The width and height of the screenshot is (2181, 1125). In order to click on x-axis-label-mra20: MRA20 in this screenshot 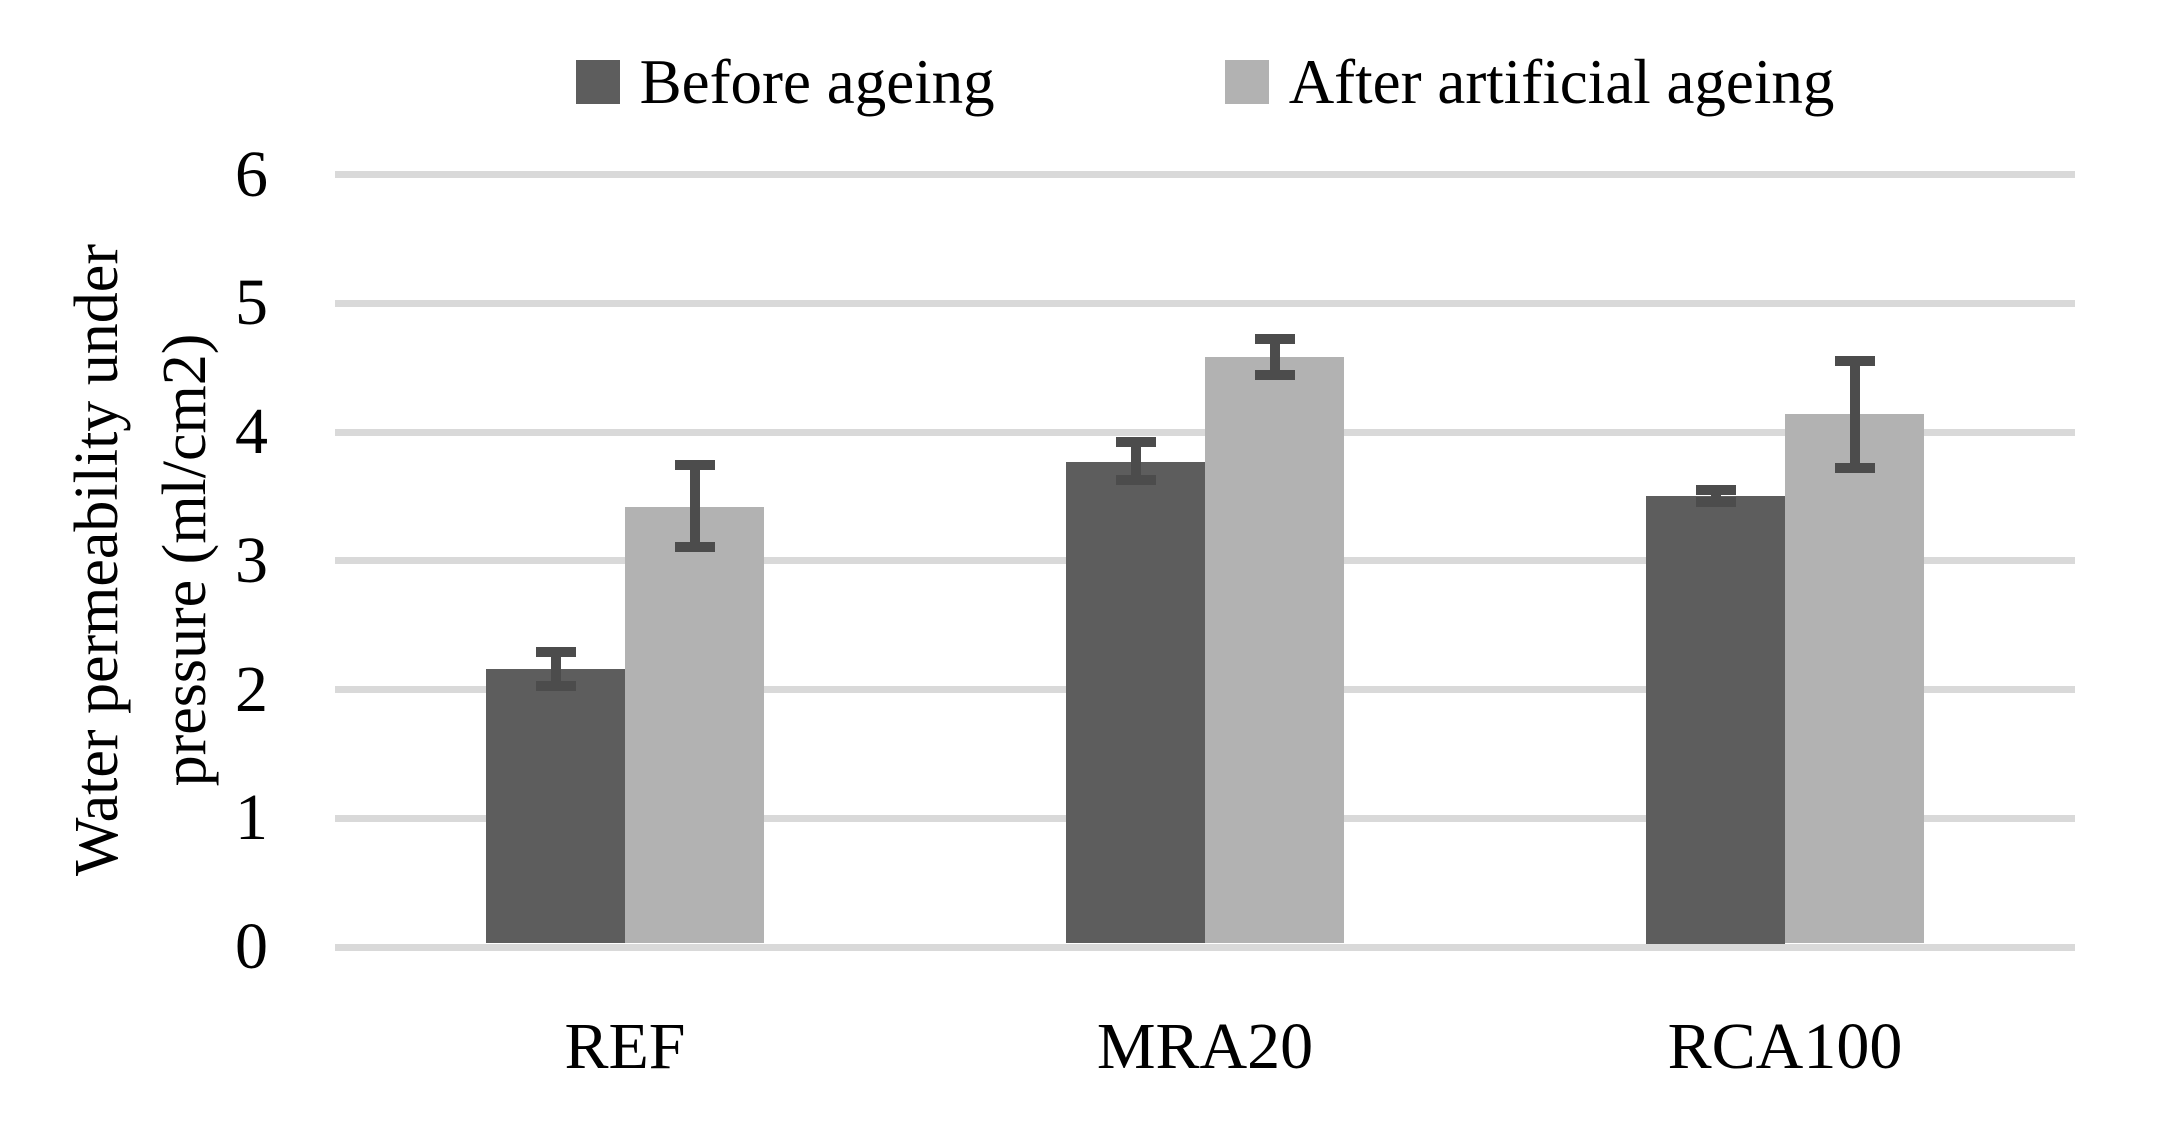, I will do `click(1205, 1046)`.